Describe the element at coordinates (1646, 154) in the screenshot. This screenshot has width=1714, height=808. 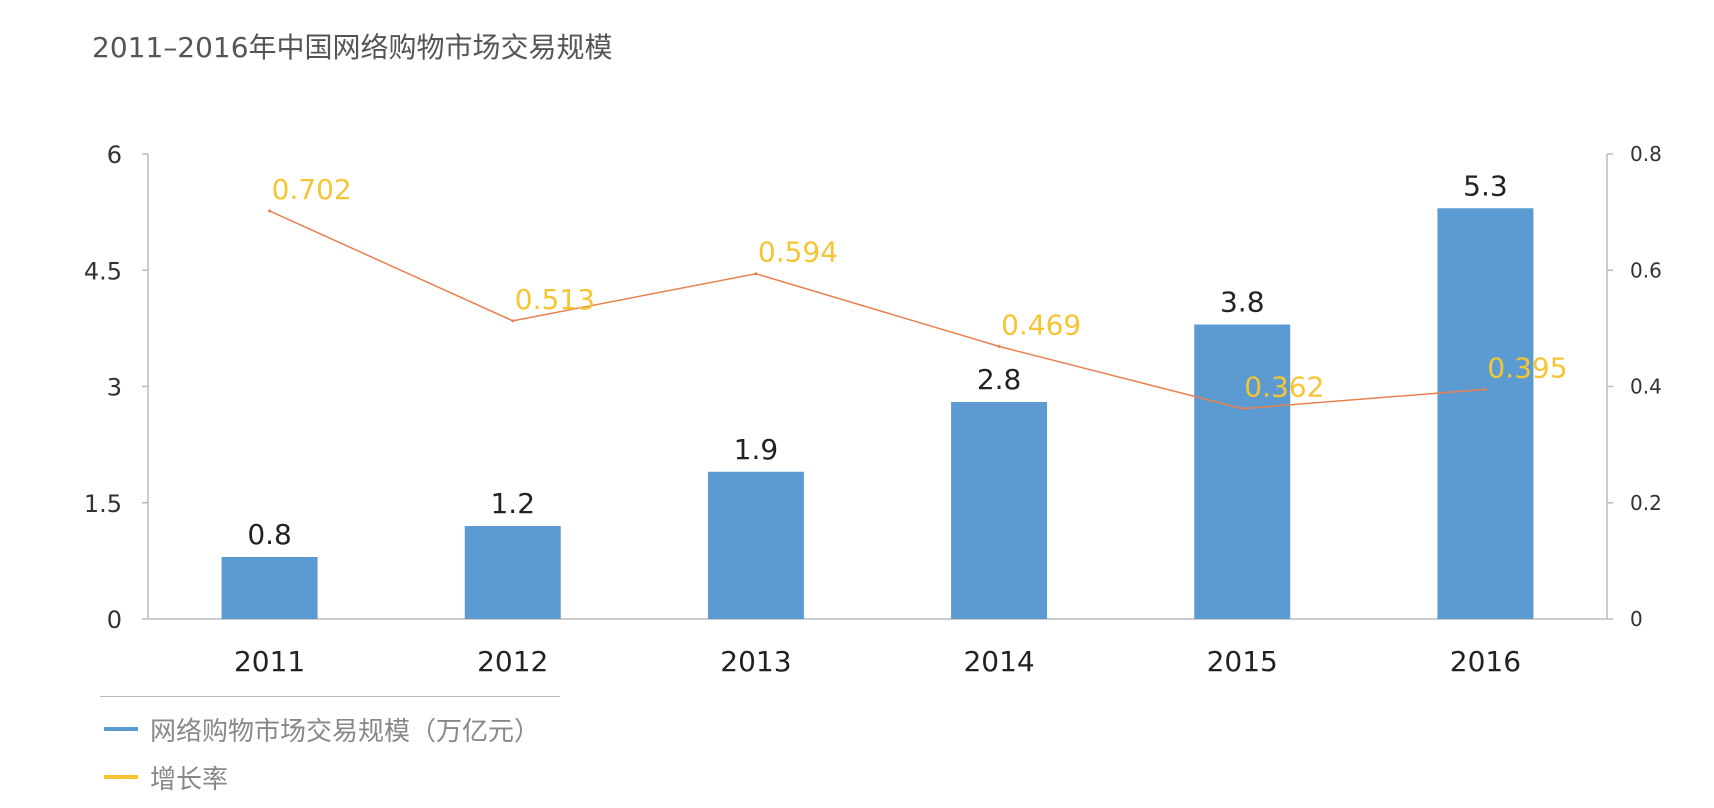
I see `y-tick-right-label: 0.8` at that location.